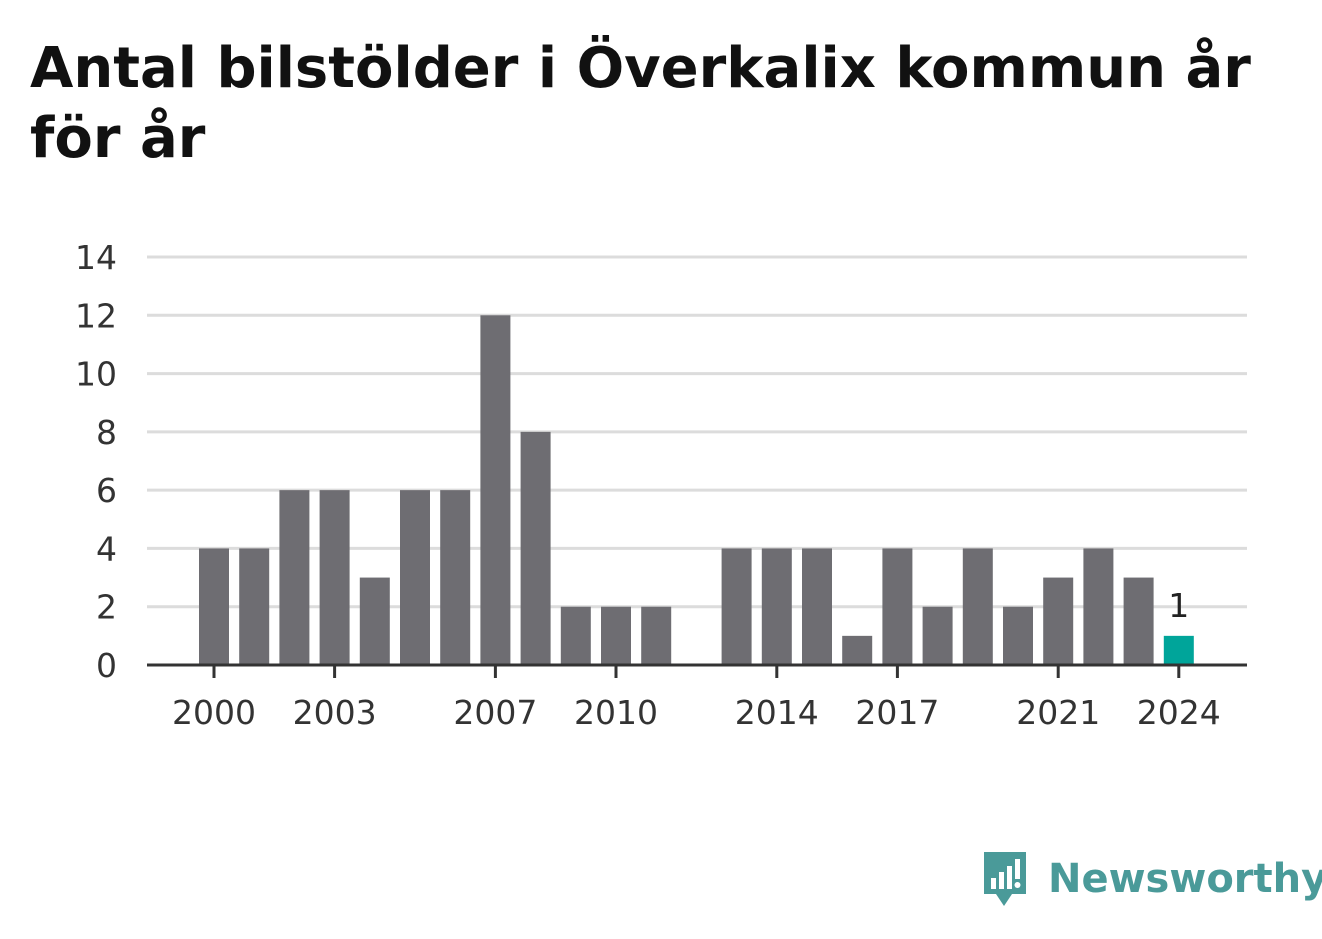  I want to click on x-tick-label: 2024, so click(1179, 712).